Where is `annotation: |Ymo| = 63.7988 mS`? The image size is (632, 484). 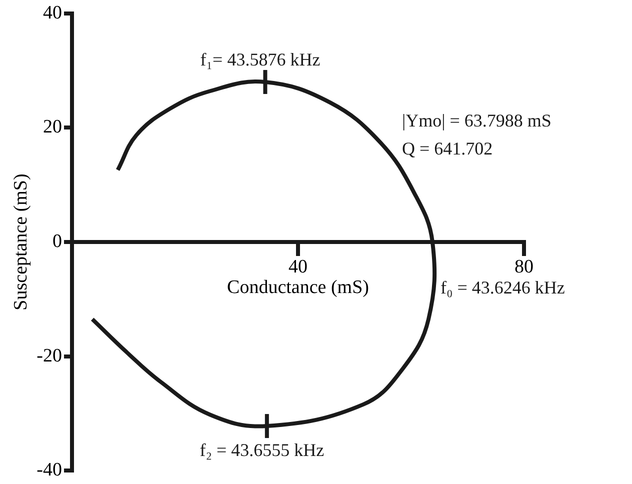
annotation: |Ymo| = 63.7988 mS is located at coordinates (477, 120).